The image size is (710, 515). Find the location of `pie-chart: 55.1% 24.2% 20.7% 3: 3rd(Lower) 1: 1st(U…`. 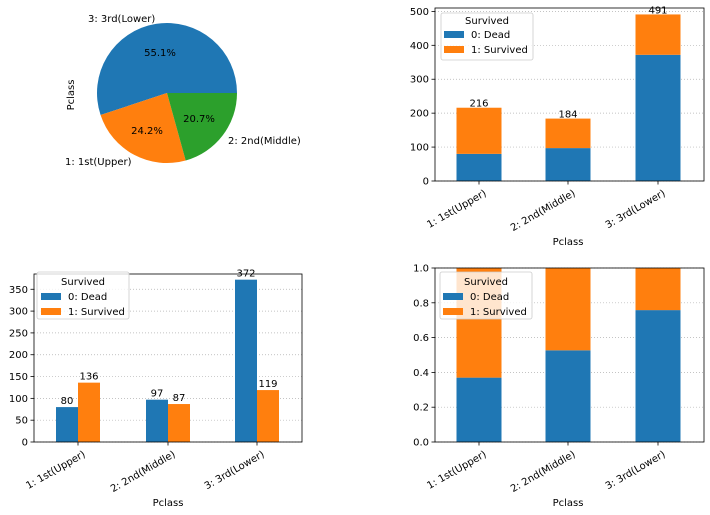

pie-chart: 55.1% 24.2% 20.7% 3: 3rd(Lower) 1: 1st(U… is located at coordinates (183, 91).